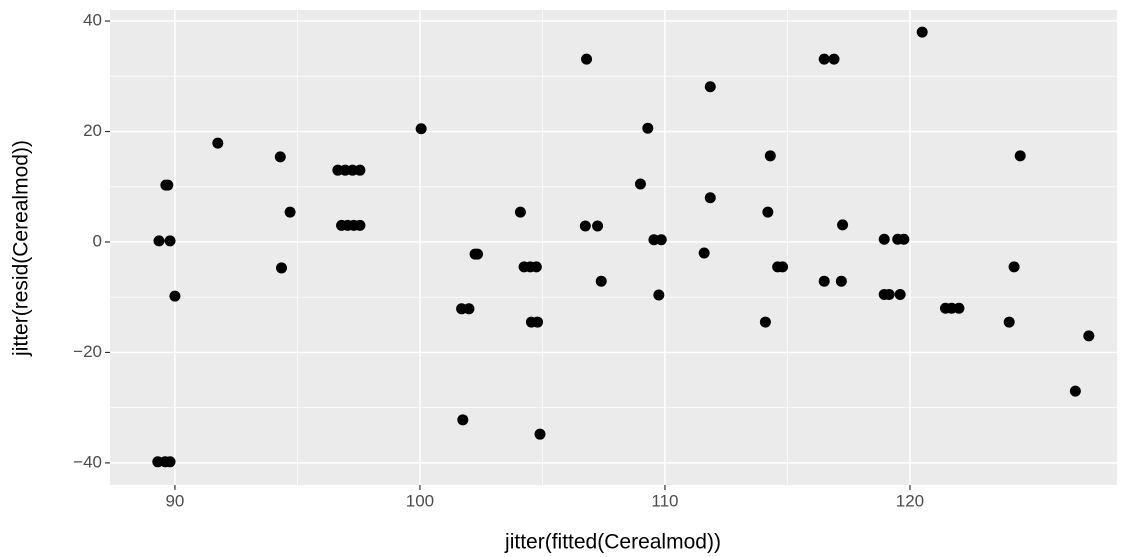 This screenshot has width=1126, height=557. I want to click on y-tick-label: −40, so click(87, 461).